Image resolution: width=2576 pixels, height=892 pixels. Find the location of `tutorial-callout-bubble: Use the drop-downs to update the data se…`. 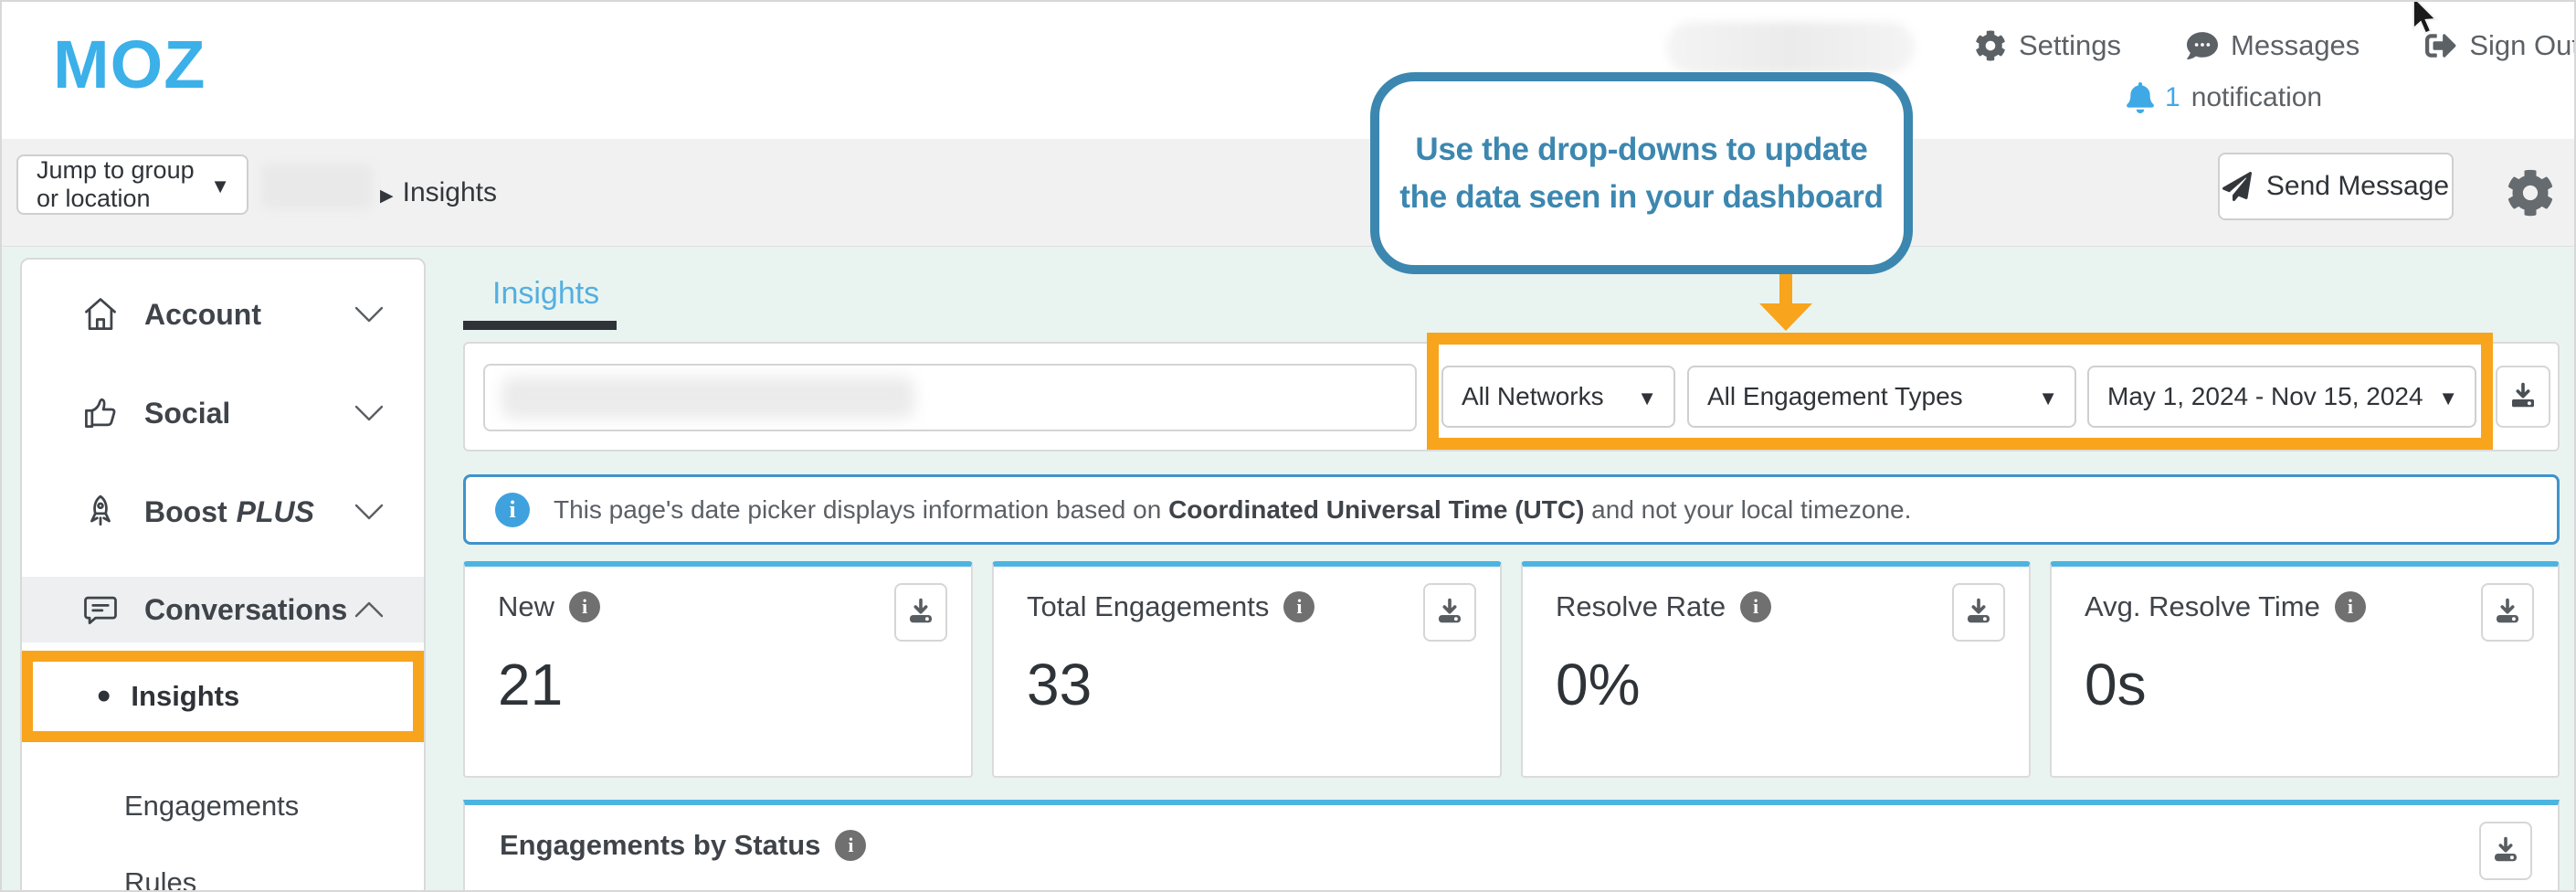

tutorial-callout-bubble: Use the drop-downs to update the data se… is located at coordinates (1641, 173).